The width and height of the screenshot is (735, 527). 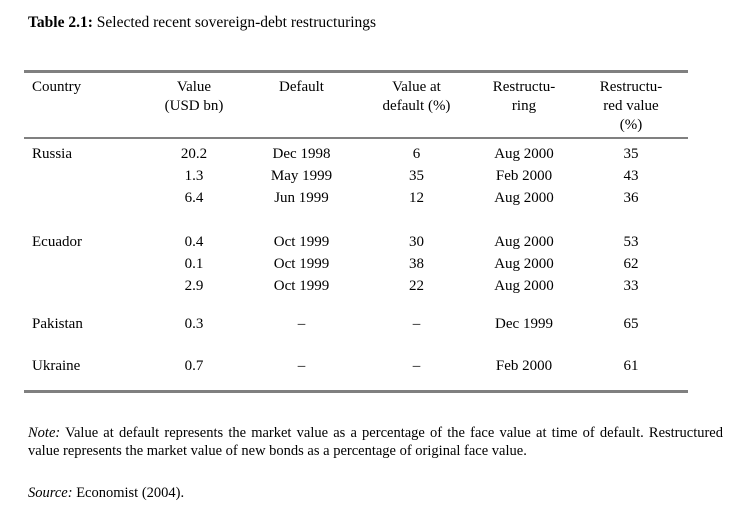 I want to click on cell-value: 1.3, so click(x=194, y=176).